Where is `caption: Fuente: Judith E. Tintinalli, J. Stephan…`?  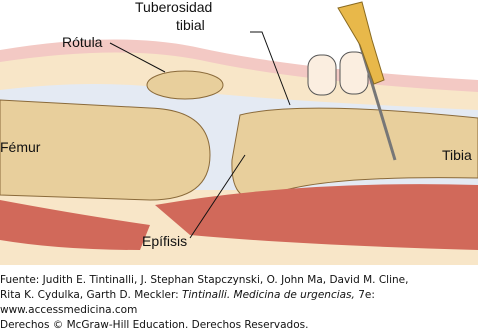 caption: Fuente: Judith E. Tintinalli, J. Stephan… is located at coordinates (204, 280).